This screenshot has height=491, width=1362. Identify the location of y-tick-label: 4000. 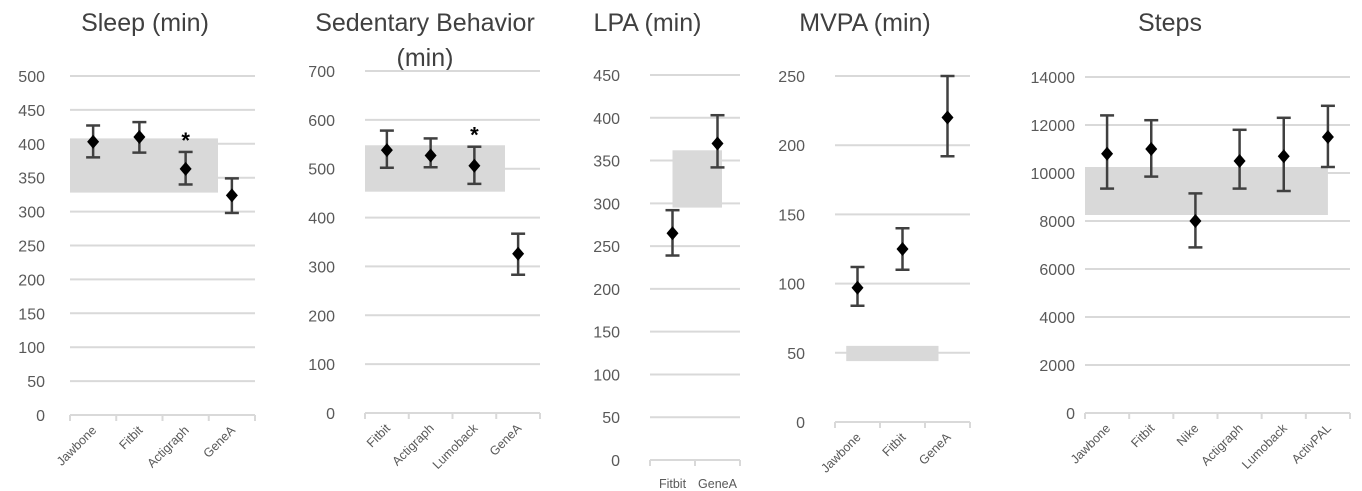
(1057, 318).